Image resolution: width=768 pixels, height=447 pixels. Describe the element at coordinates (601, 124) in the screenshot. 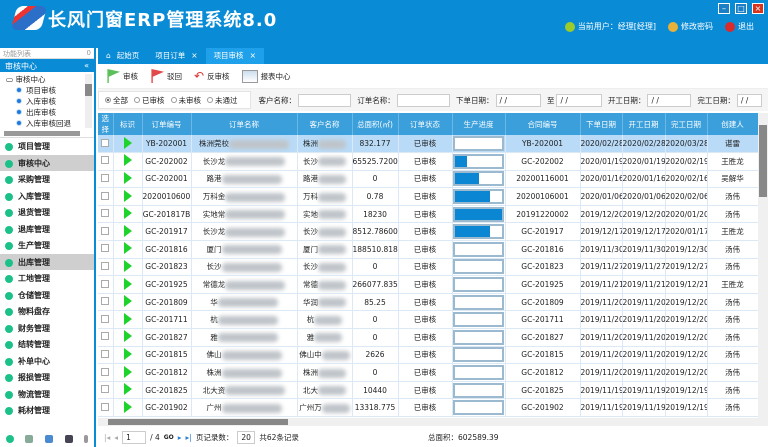

I see `column-header: 下单日期` at that location.